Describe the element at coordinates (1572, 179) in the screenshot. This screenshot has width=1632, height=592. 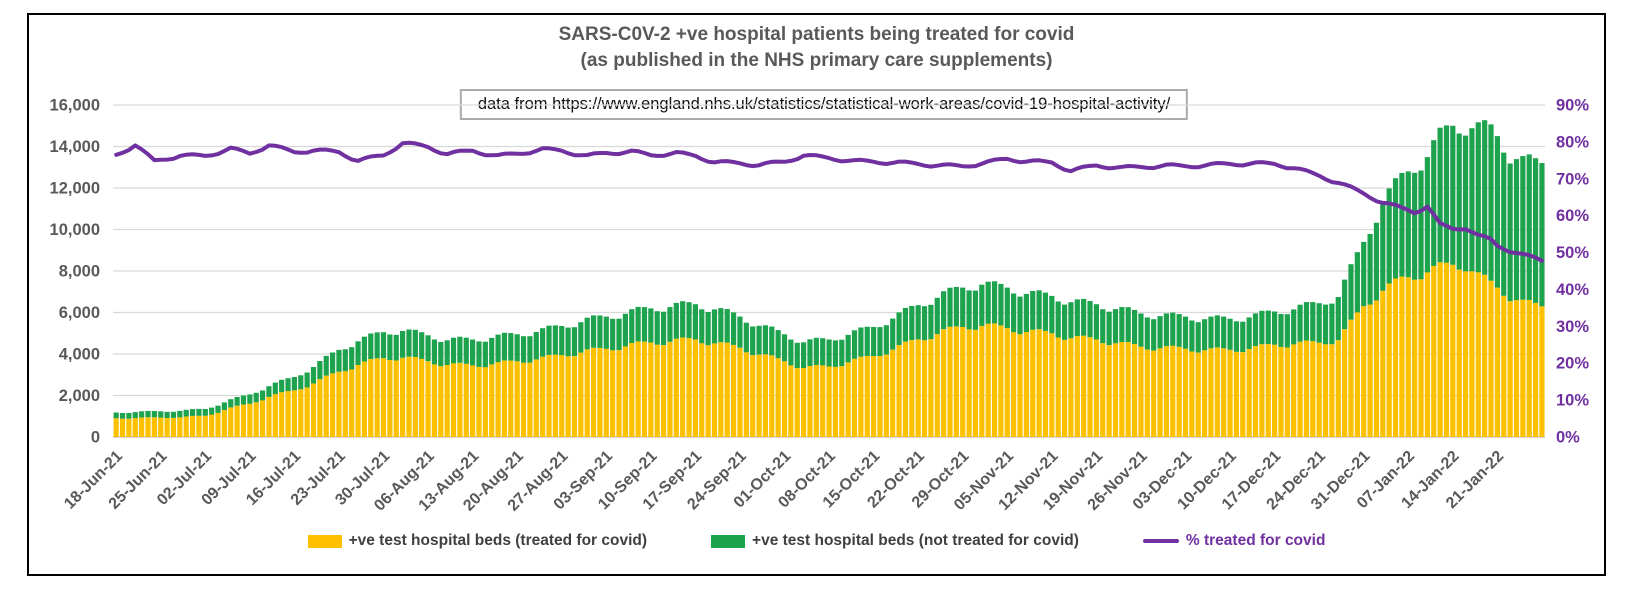
I see `svg-text: 70%` at that location.